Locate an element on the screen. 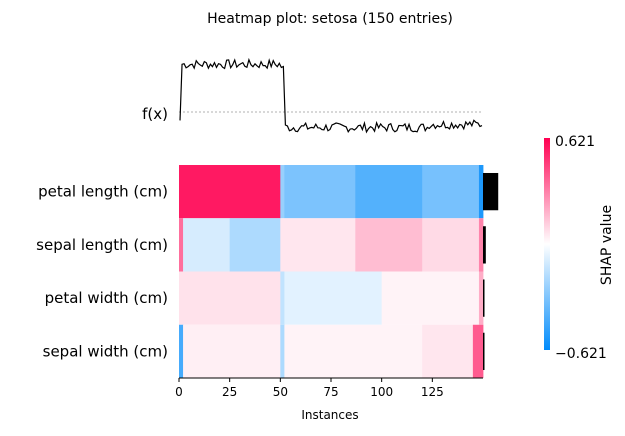 The image size is (625, 436). fx-panel is located at coordinates (331, 95).